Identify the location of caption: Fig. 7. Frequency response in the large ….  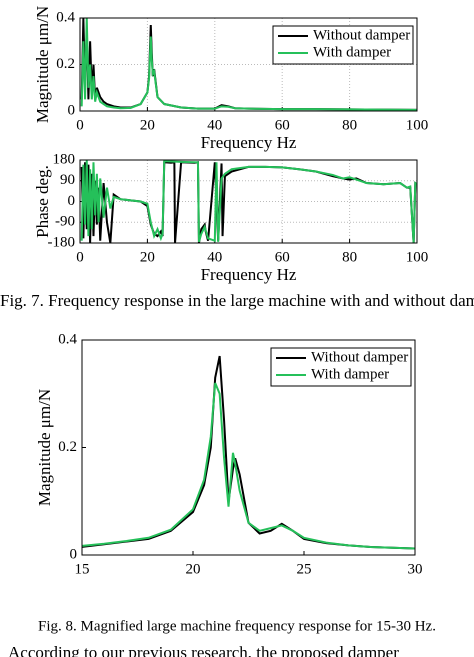
(237, 300).